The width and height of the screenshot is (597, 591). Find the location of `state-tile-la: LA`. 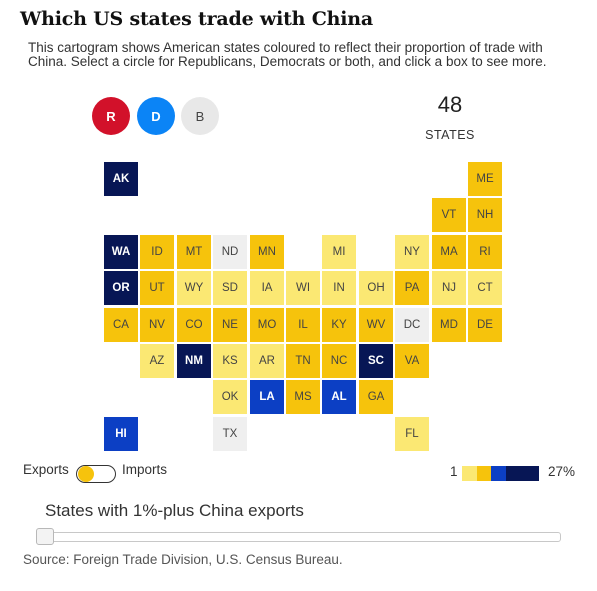

state-tile-la: LA is located at coordinates (267, 397).